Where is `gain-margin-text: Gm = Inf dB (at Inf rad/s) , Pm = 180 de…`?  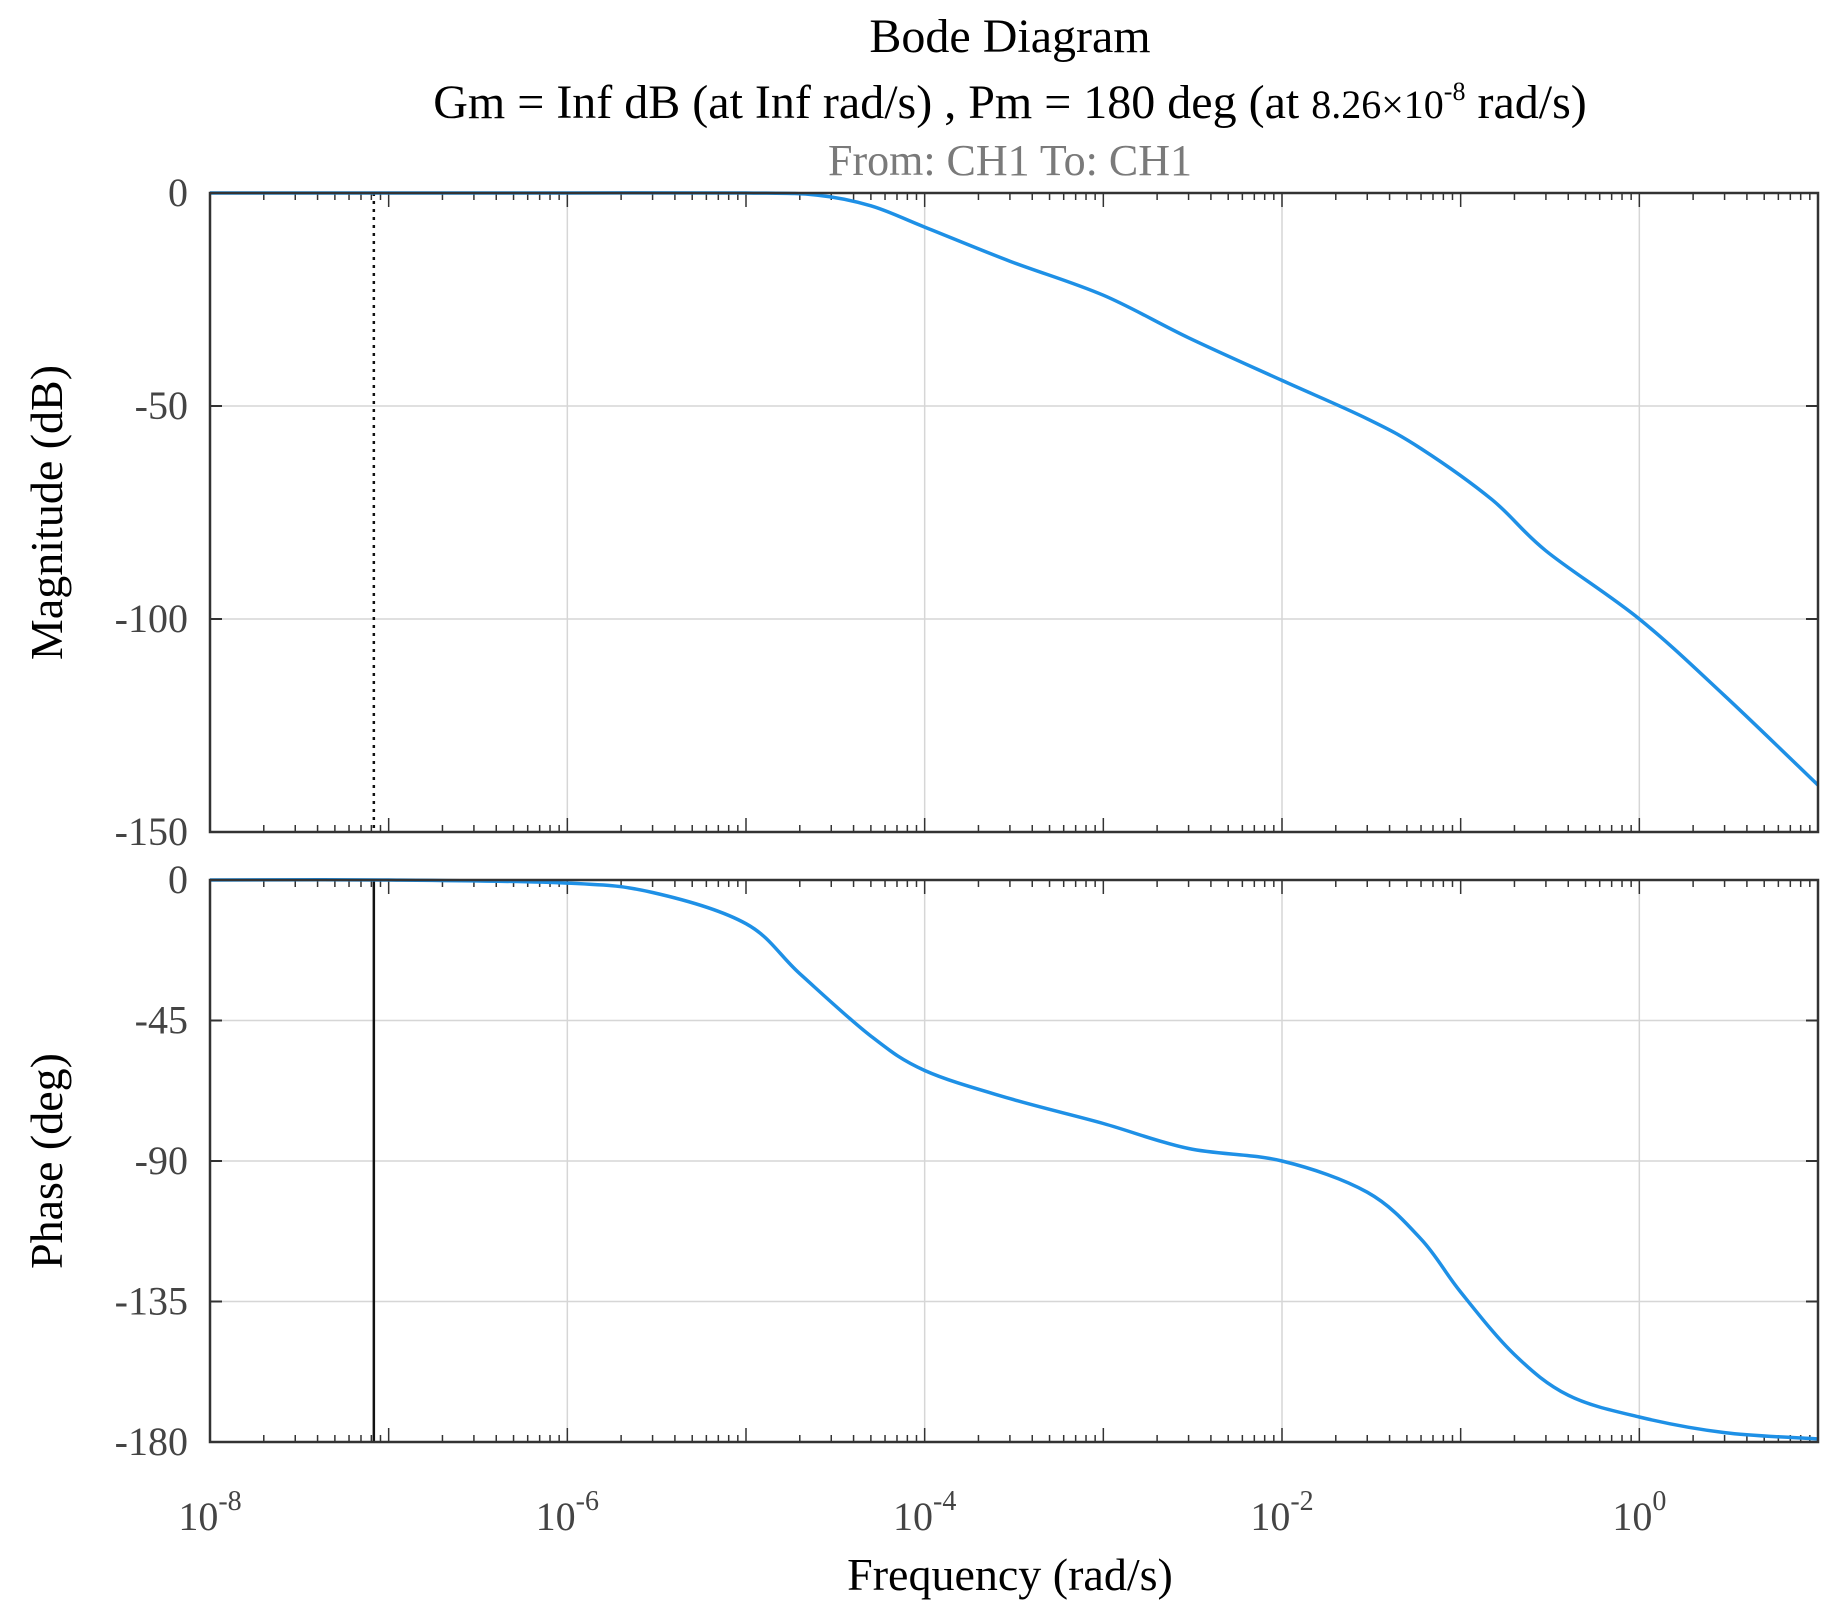
gain-margin-text: Gm = Inf dB (at Inf rad/s) , Pm = 180 de… is located at coordinates (872, 102).